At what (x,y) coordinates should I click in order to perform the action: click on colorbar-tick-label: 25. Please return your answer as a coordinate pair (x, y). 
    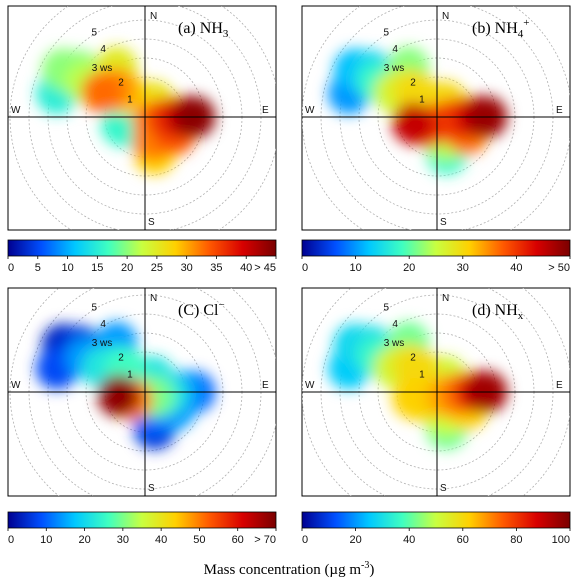
    Looking at the image, I should click on (157, 268).